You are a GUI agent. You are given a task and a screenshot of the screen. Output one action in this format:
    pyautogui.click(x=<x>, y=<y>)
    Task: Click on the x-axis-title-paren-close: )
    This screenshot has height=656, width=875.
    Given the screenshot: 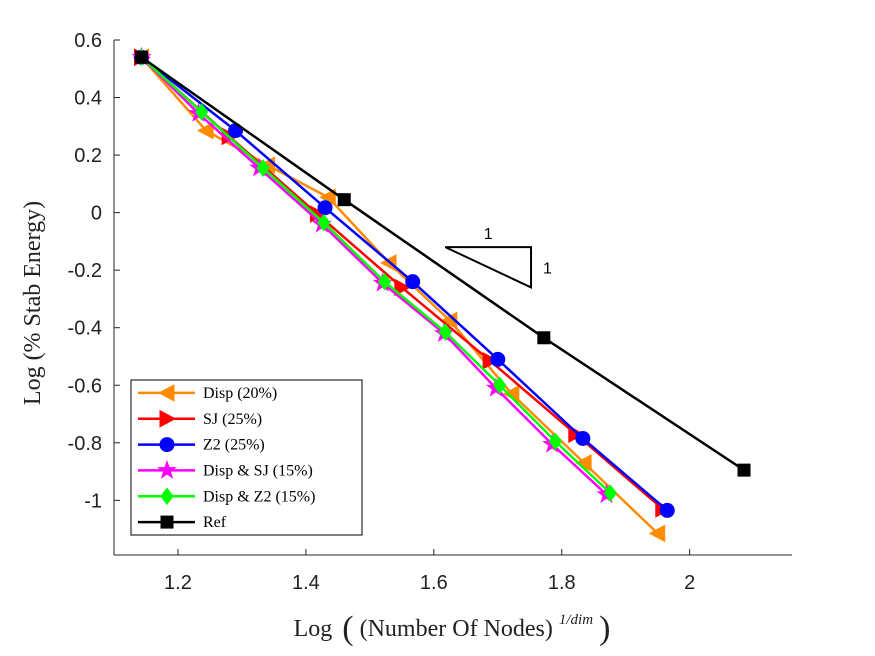 What is the action you would take?
    pyautogui.click(x=604, y=628)
    